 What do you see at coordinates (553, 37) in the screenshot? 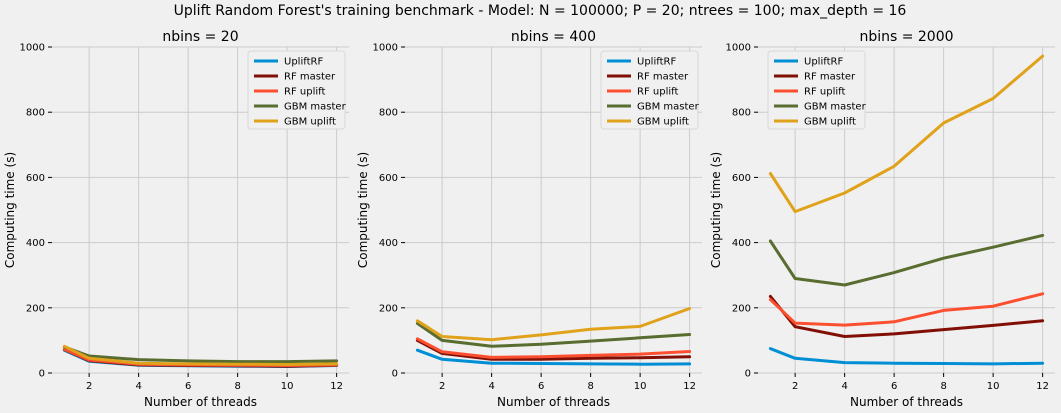
I see `panel-title: nbins = 400` at bounding box center [553, 37].